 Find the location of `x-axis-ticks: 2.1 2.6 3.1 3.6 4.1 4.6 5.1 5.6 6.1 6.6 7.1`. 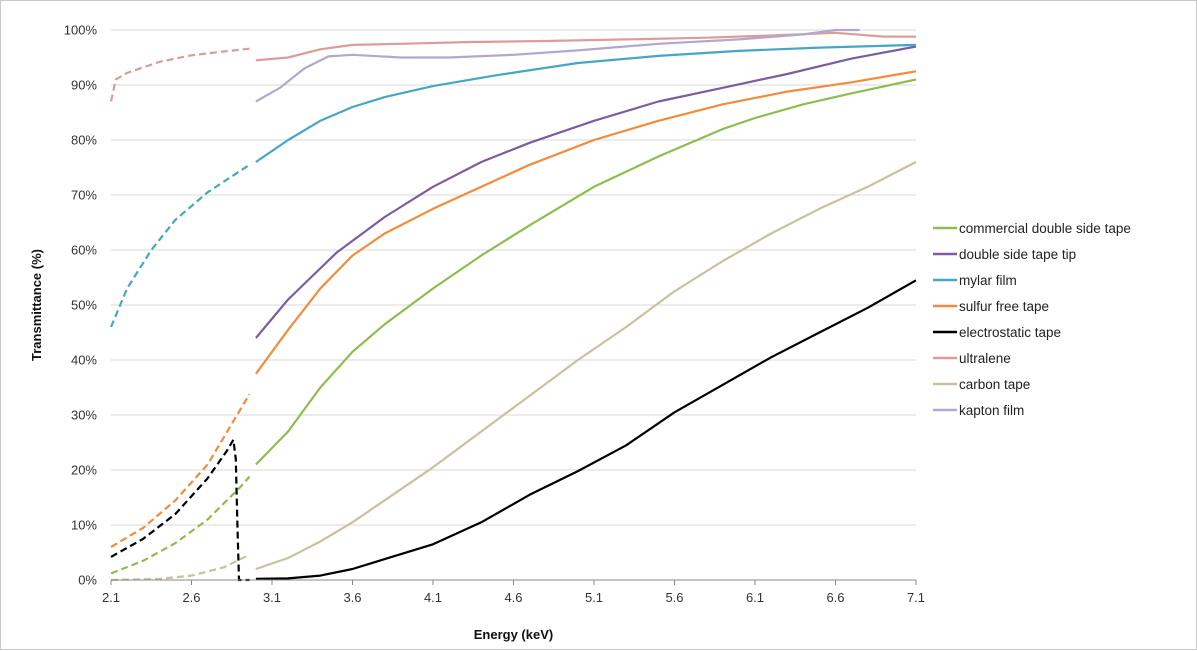

x-axis-ticks: 2.1 2.6 3.1 3.6 4.1 4.6 5.1 5.6 6.1 6.6 7.1 is located at coordinates (513, 592).